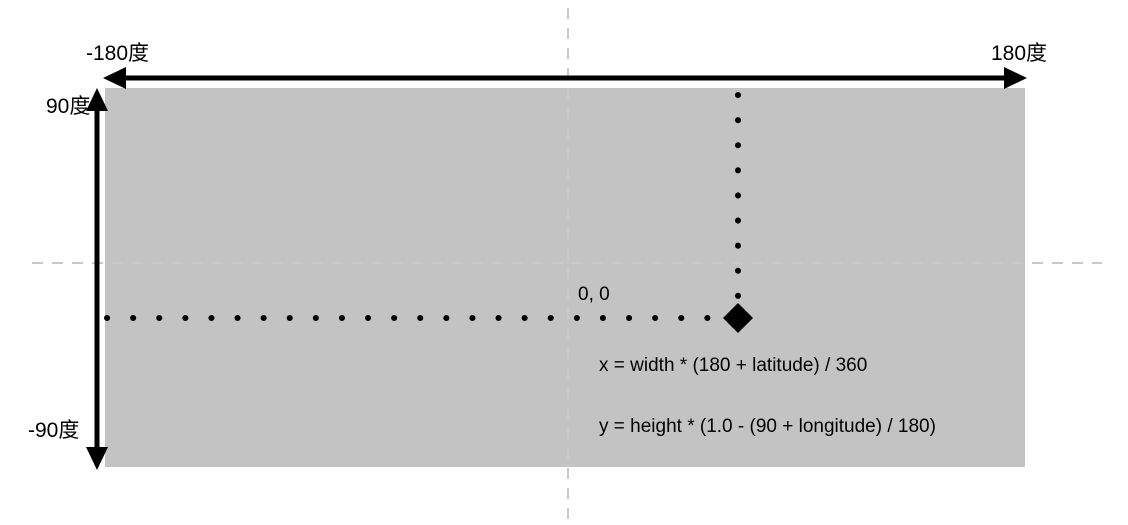 The height and width of the screenshot is (525, 1128). I want to click on axis-label-north: 90度, so click(68, 106).